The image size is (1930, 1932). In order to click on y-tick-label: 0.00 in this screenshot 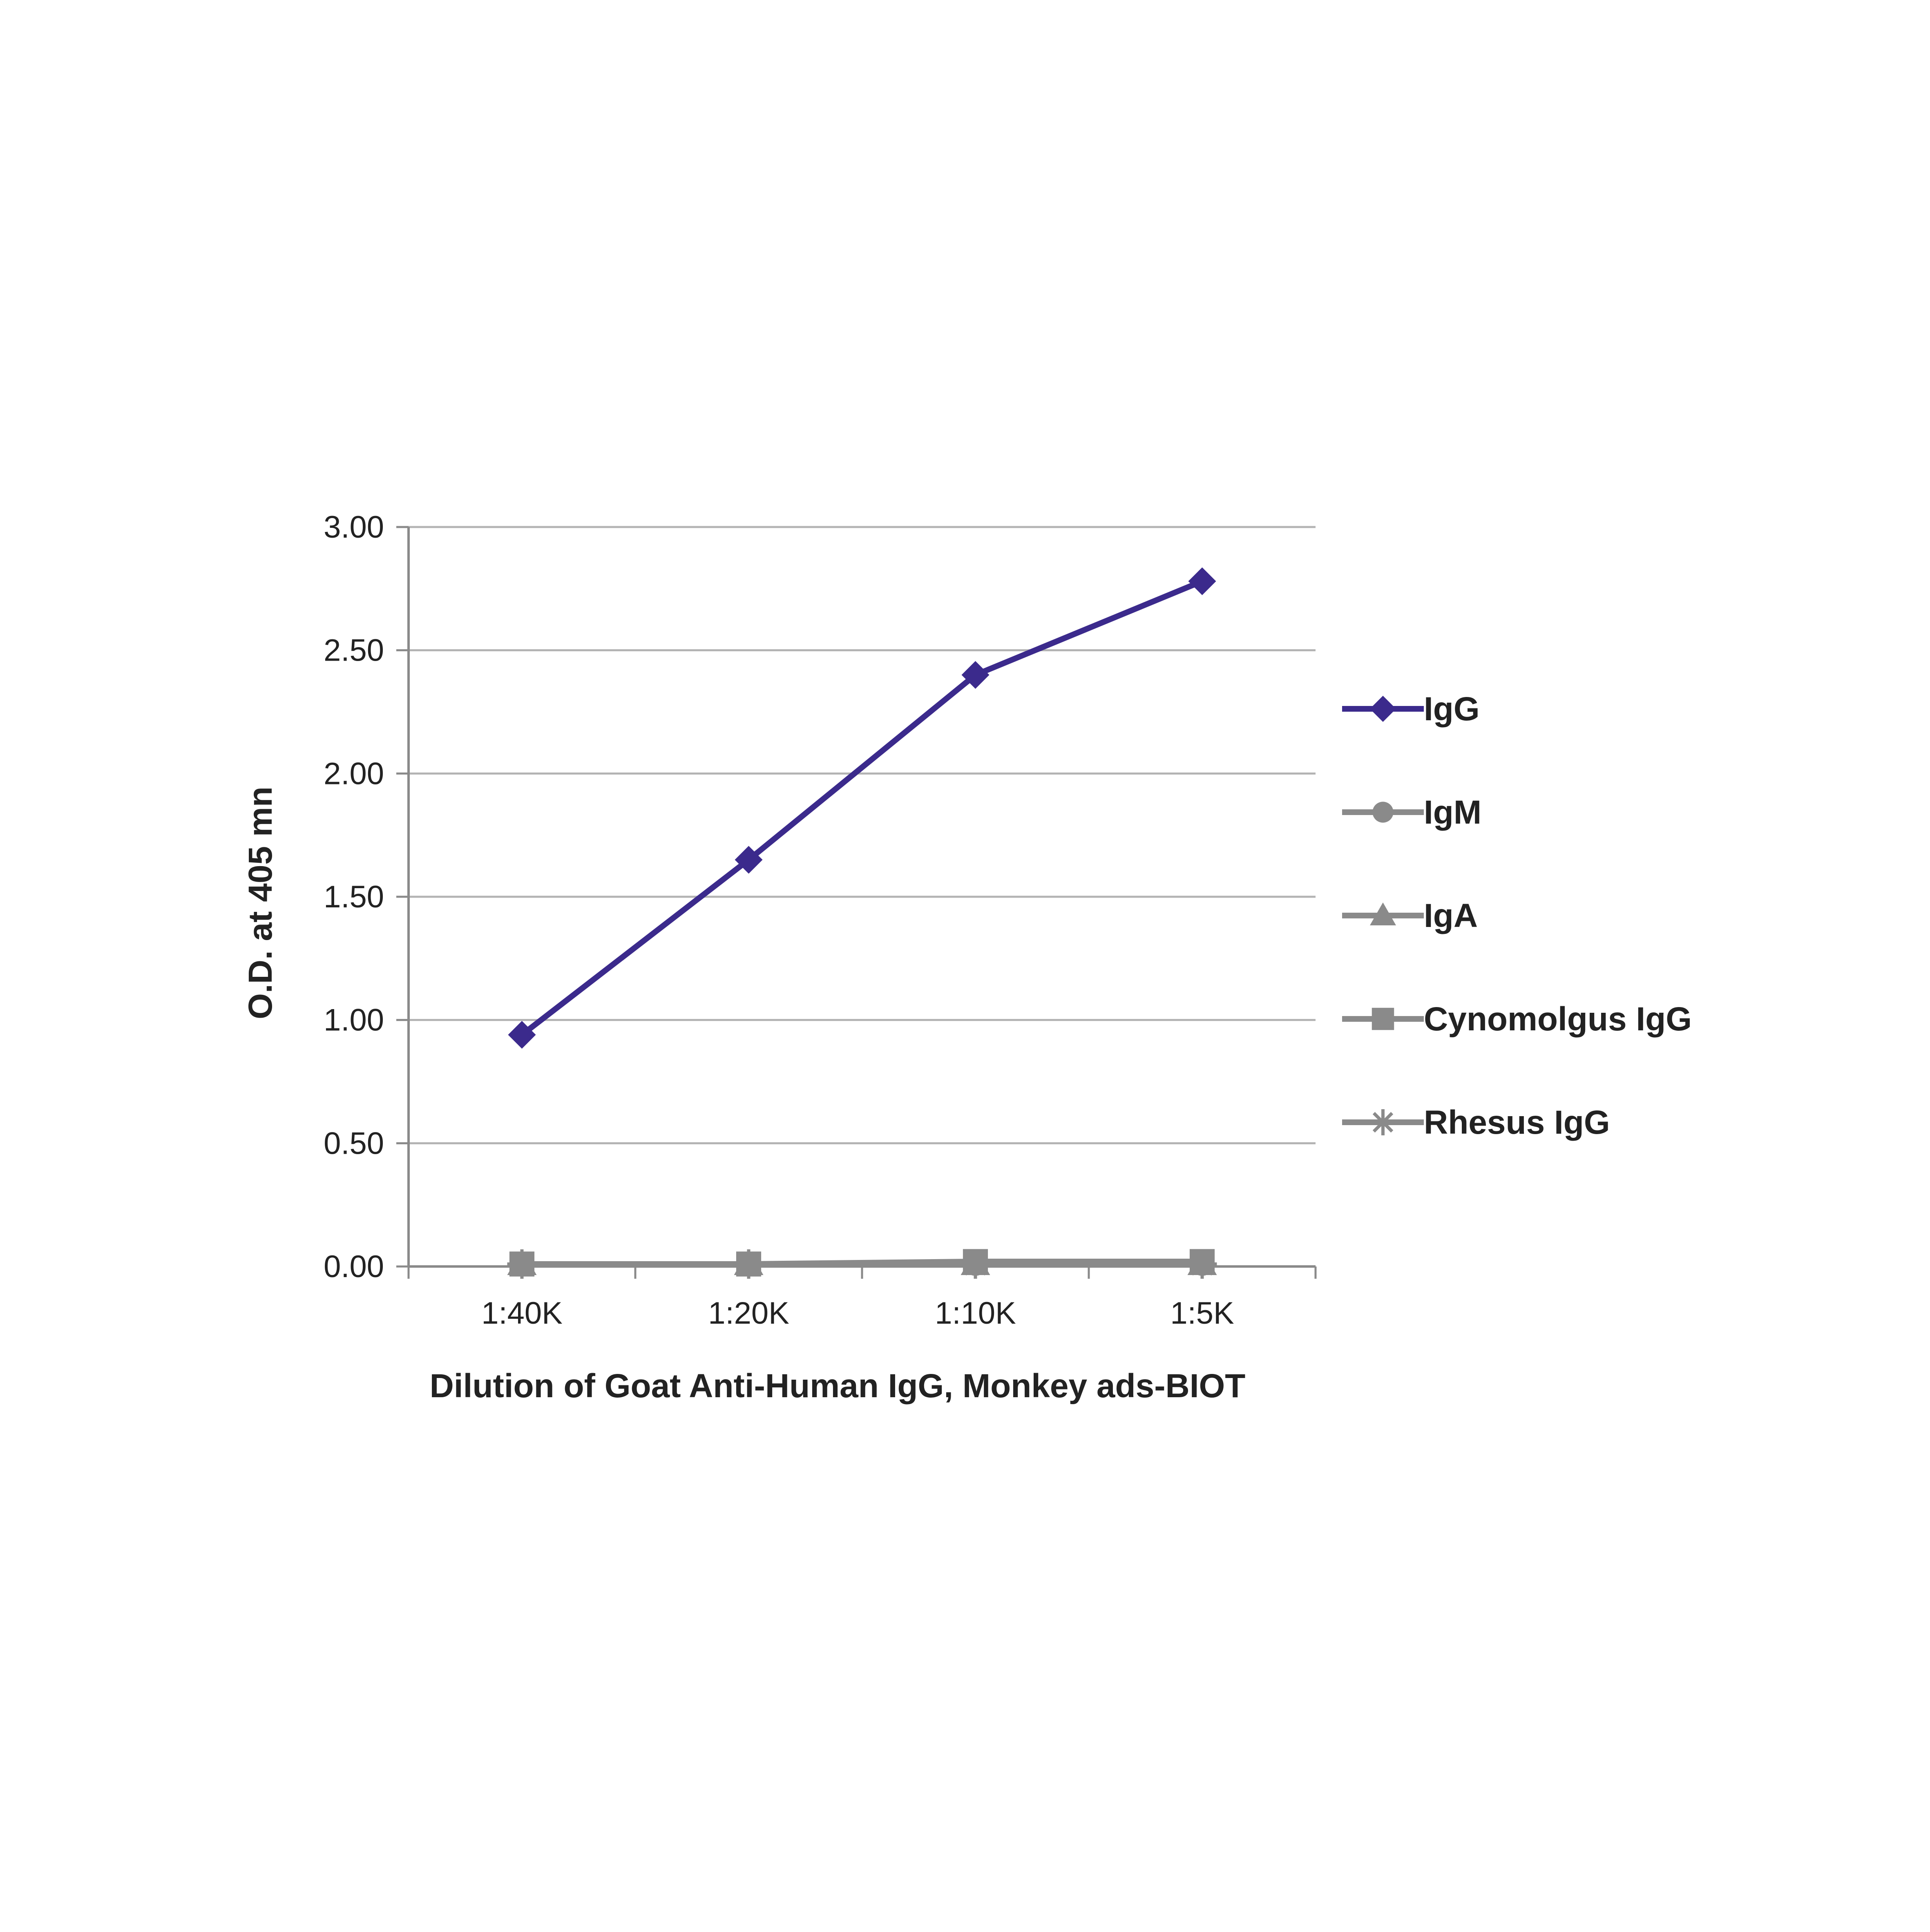, I will do `click(354, 1266)`.